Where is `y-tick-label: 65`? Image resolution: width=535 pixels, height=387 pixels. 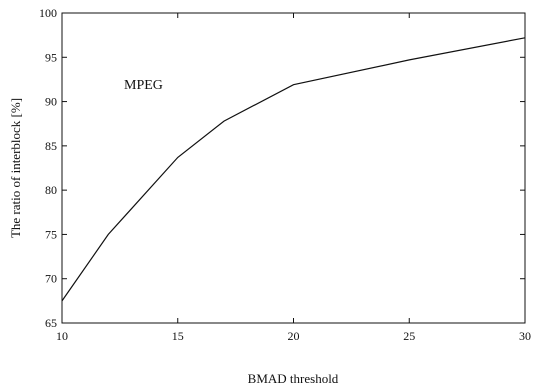
y-tick-label: 65 is located at coordinates (51, 323).